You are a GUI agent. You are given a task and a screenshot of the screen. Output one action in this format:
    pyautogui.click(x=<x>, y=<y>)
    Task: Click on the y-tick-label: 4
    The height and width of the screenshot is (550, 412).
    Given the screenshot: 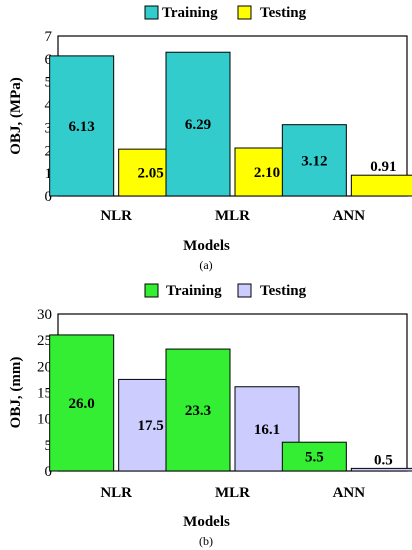 What is the action you would take?
    pyautogui.click(x=49, y=106)
    